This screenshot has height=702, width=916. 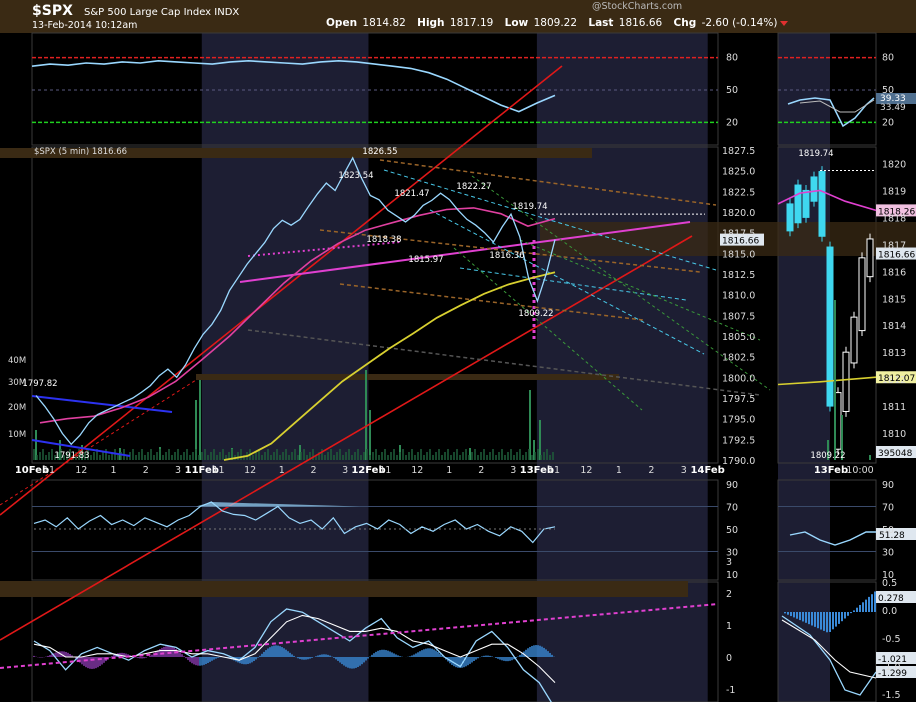 I want to click on macd-inset-tag: -1.299, so click(x=892, y=674).